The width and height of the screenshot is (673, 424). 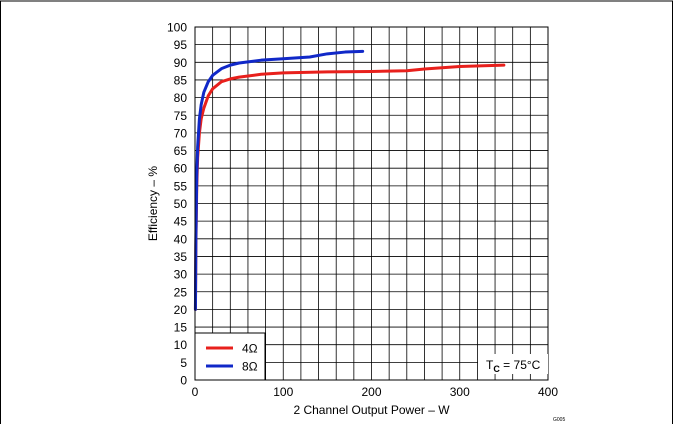 I want to click on y-tick-label: 45, so click(x=181, y=222).